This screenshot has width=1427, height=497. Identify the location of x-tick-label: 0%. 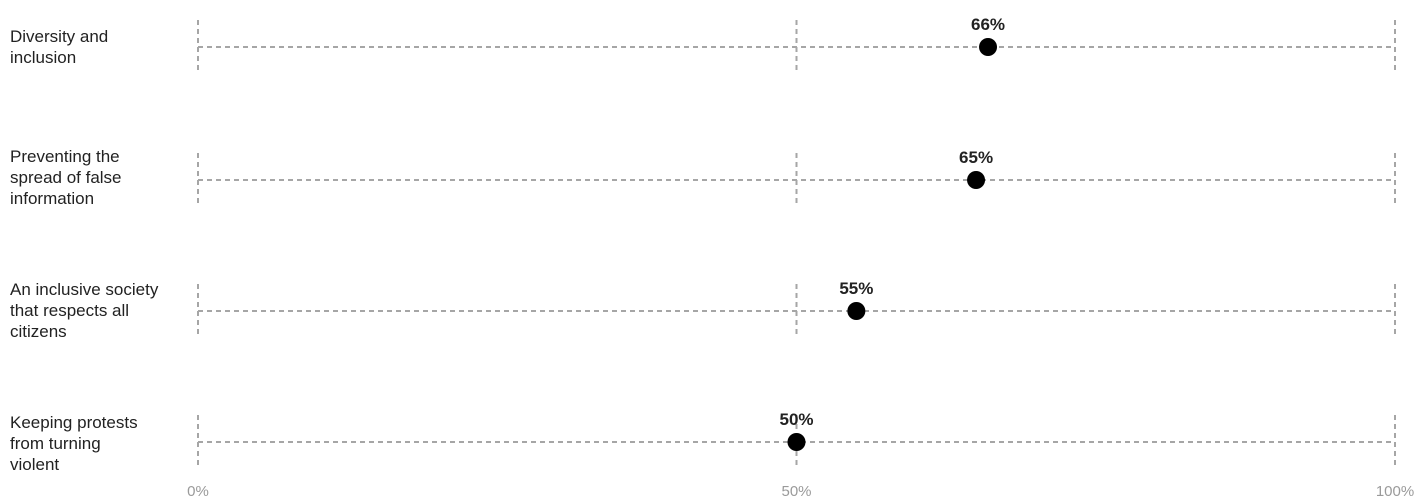
(198, 490).